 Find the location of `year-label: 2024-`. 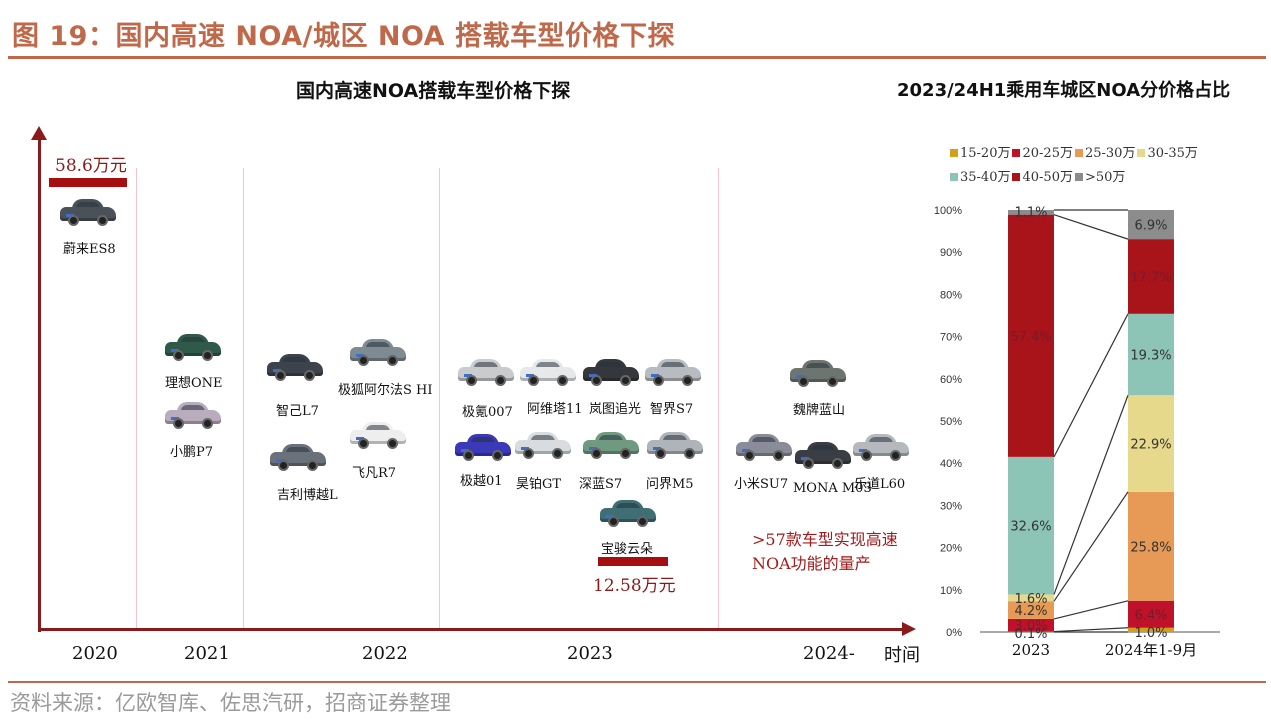

year-label: 2024- is located at coordinates (829, 653).